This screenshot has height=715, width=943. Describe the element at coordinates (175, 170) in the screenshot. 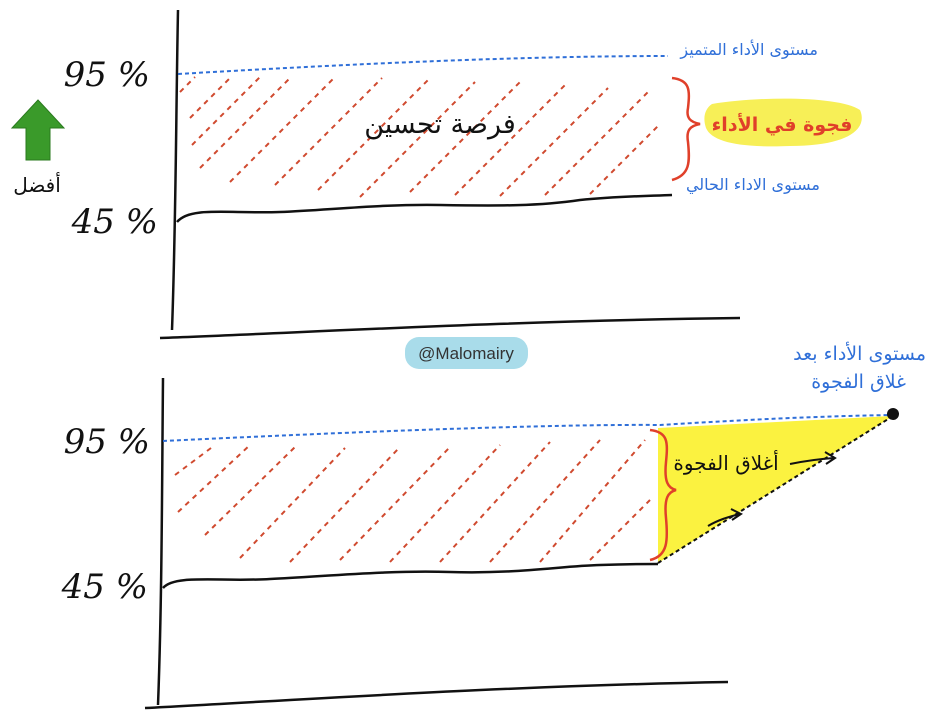

I see `top-y-axis` at that location.